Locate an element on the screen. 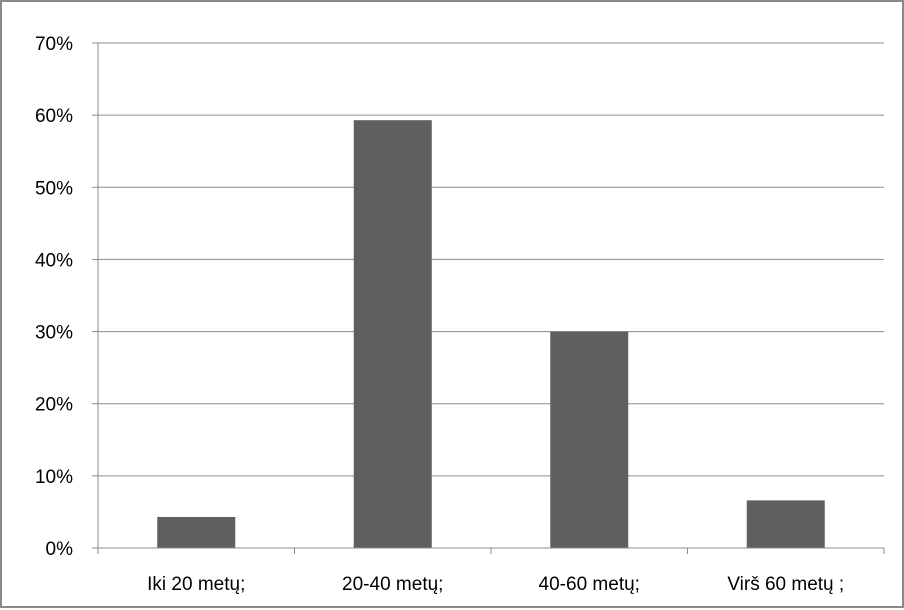 The image size is (904, 610). y-tick-label: 30% is located at coordinates (54, 333).